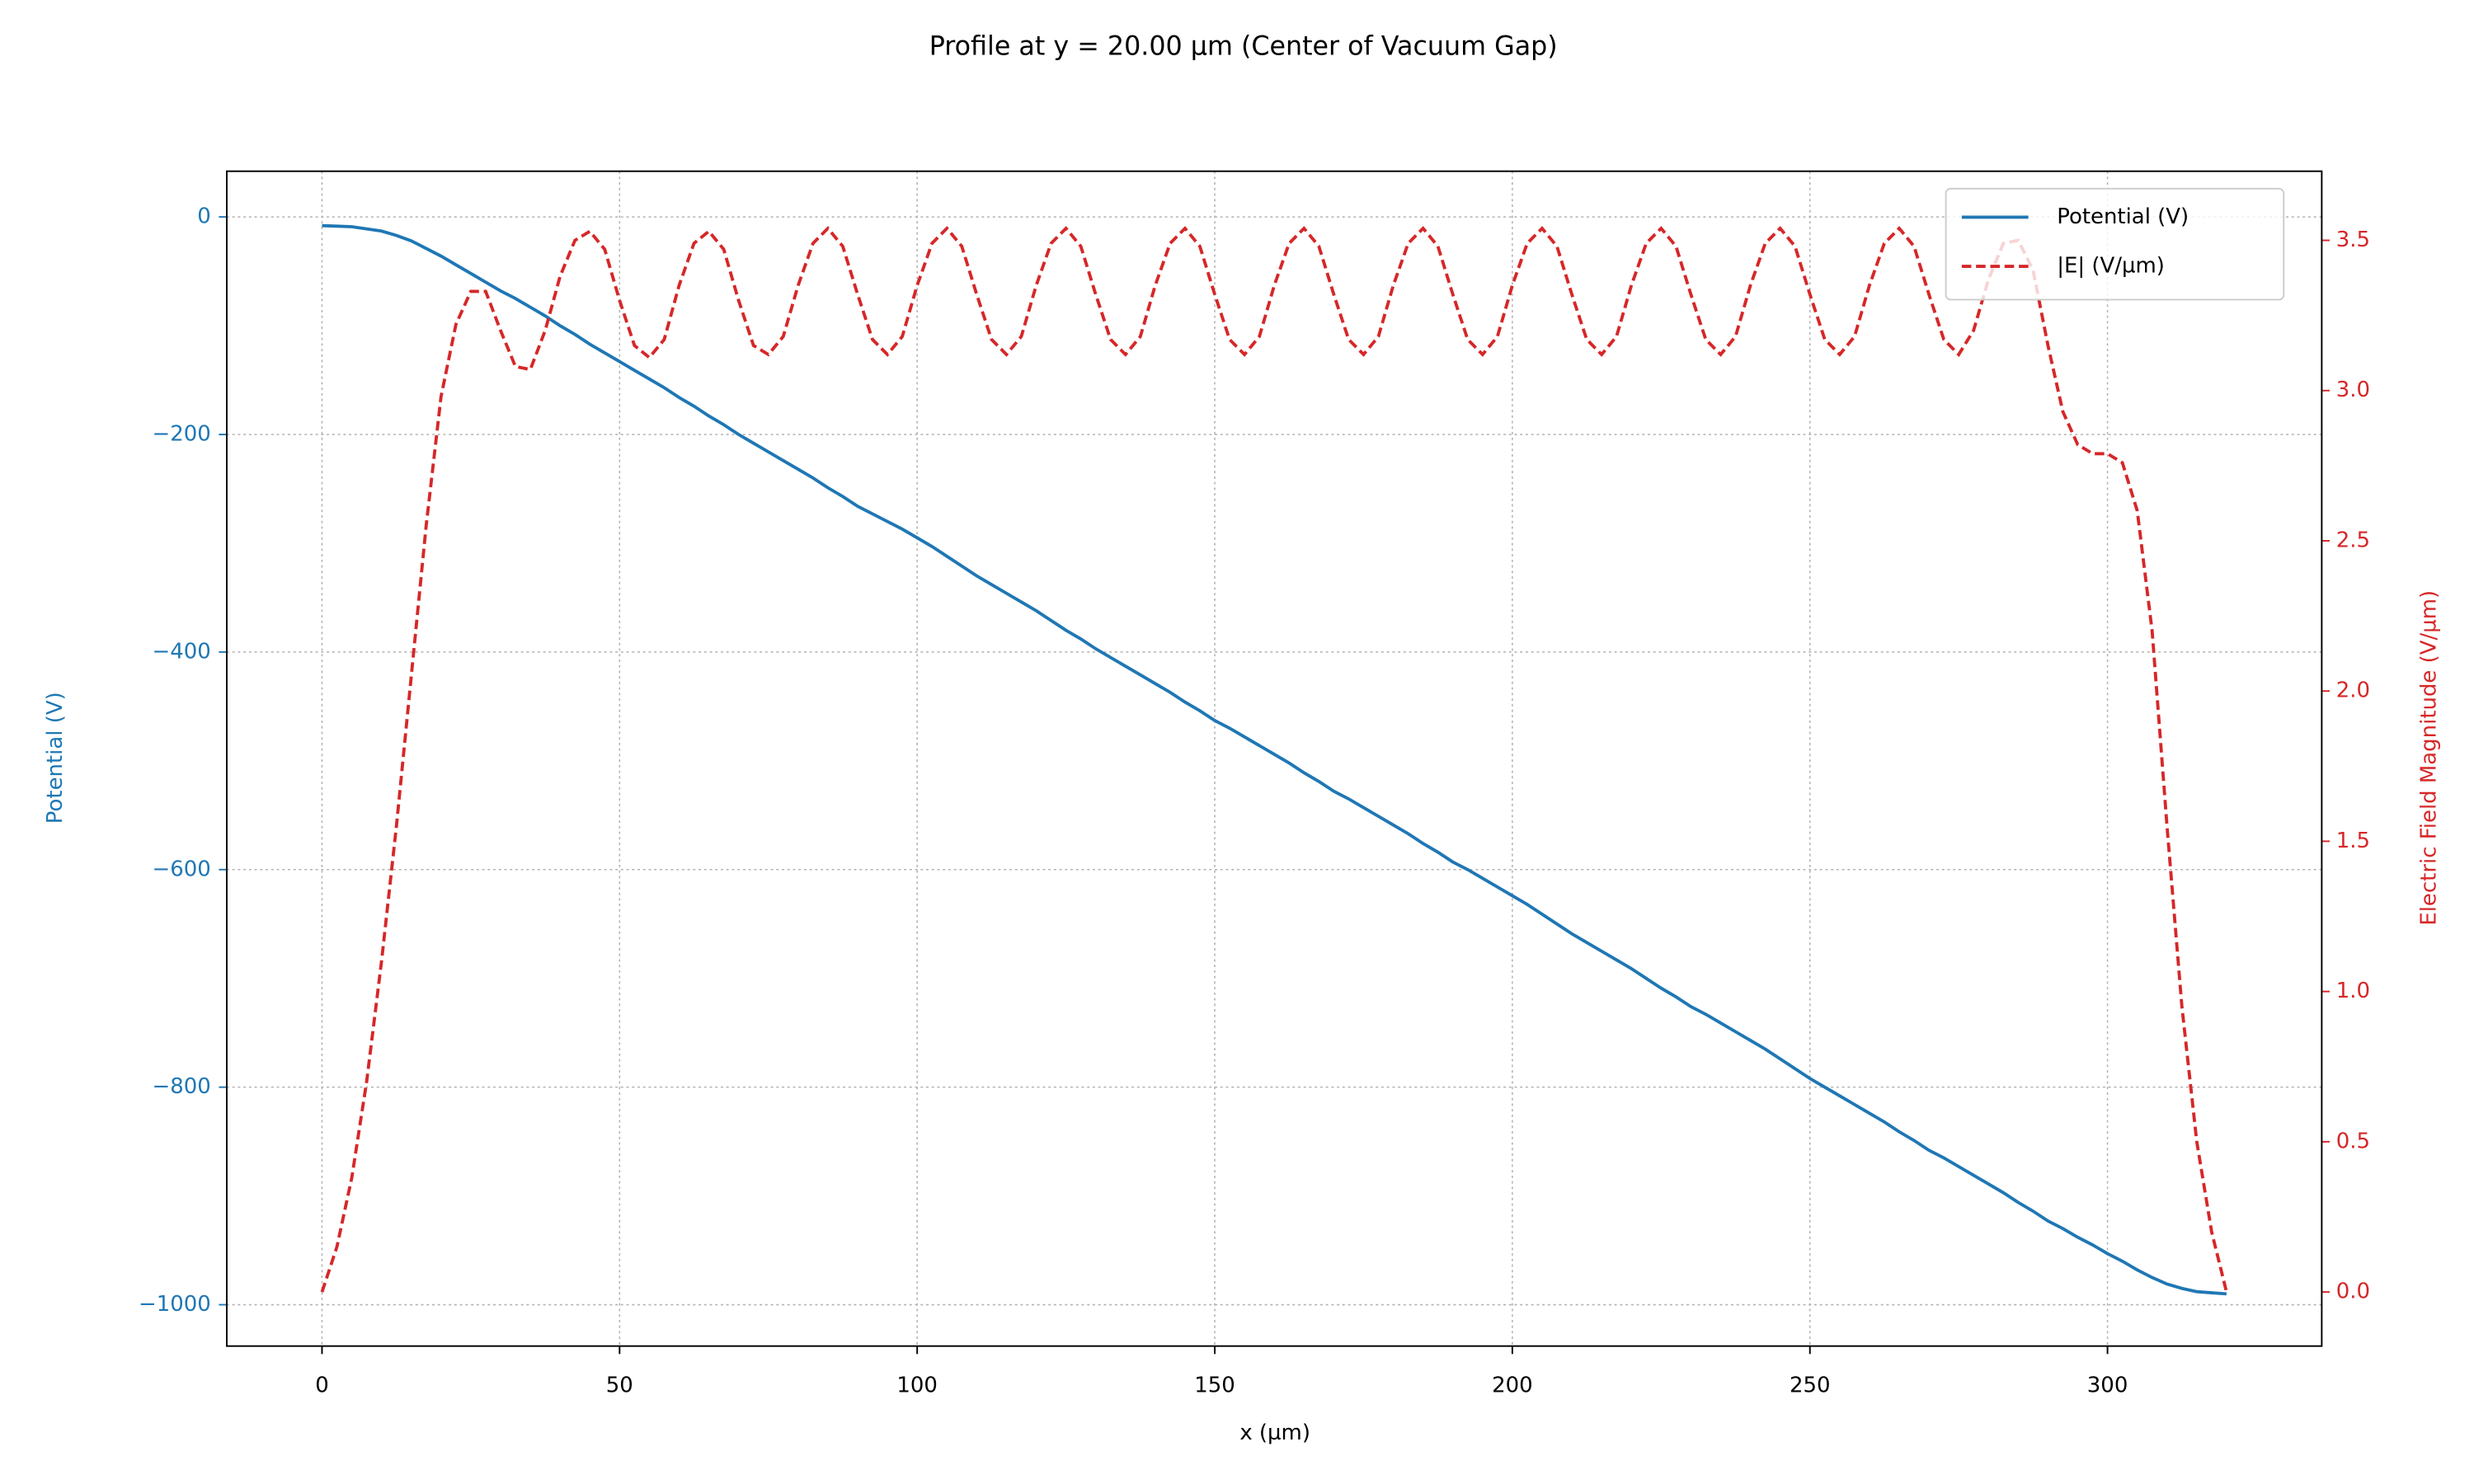 Image resolution: width=2474 pixels, height=1484 pixels. Describe the element at coordinates (181, 433) in the screenshot. I see `y-tick-label: −200` at that location.